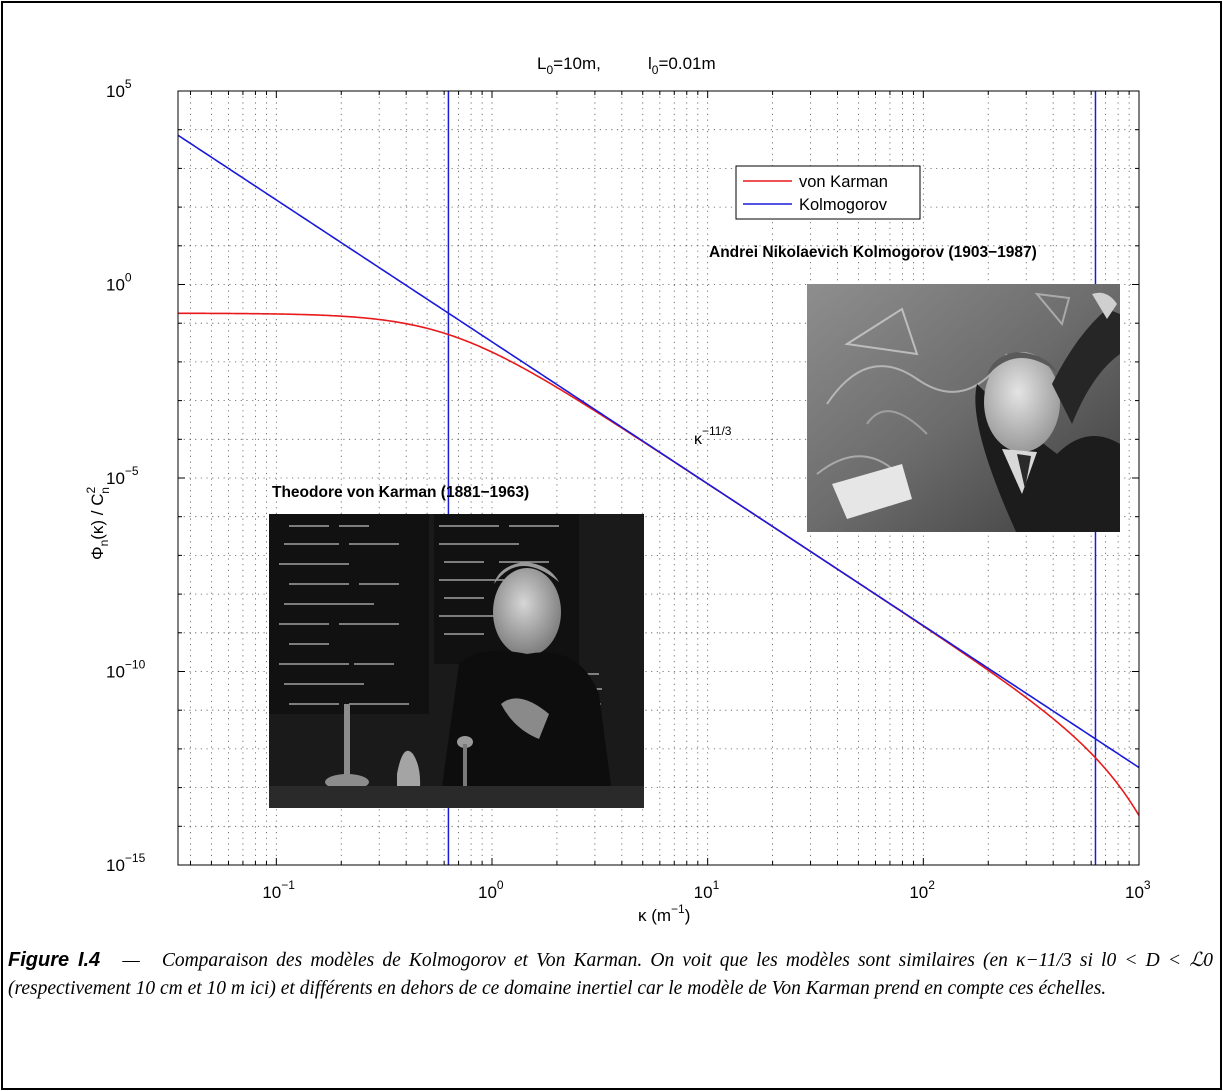  What do you see at coordinates (843, 205) in the screenshot?
I see `legend-label-kolmogorov: Kolmogorov` at bounding box center [843, 205].